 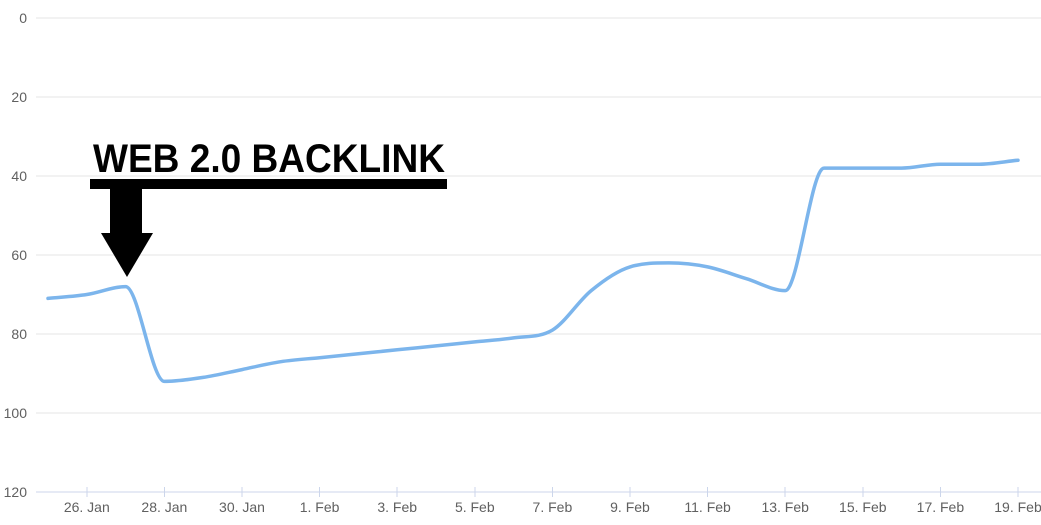 I want to click on y-tick-label: 100, so click(x=16, y=413).